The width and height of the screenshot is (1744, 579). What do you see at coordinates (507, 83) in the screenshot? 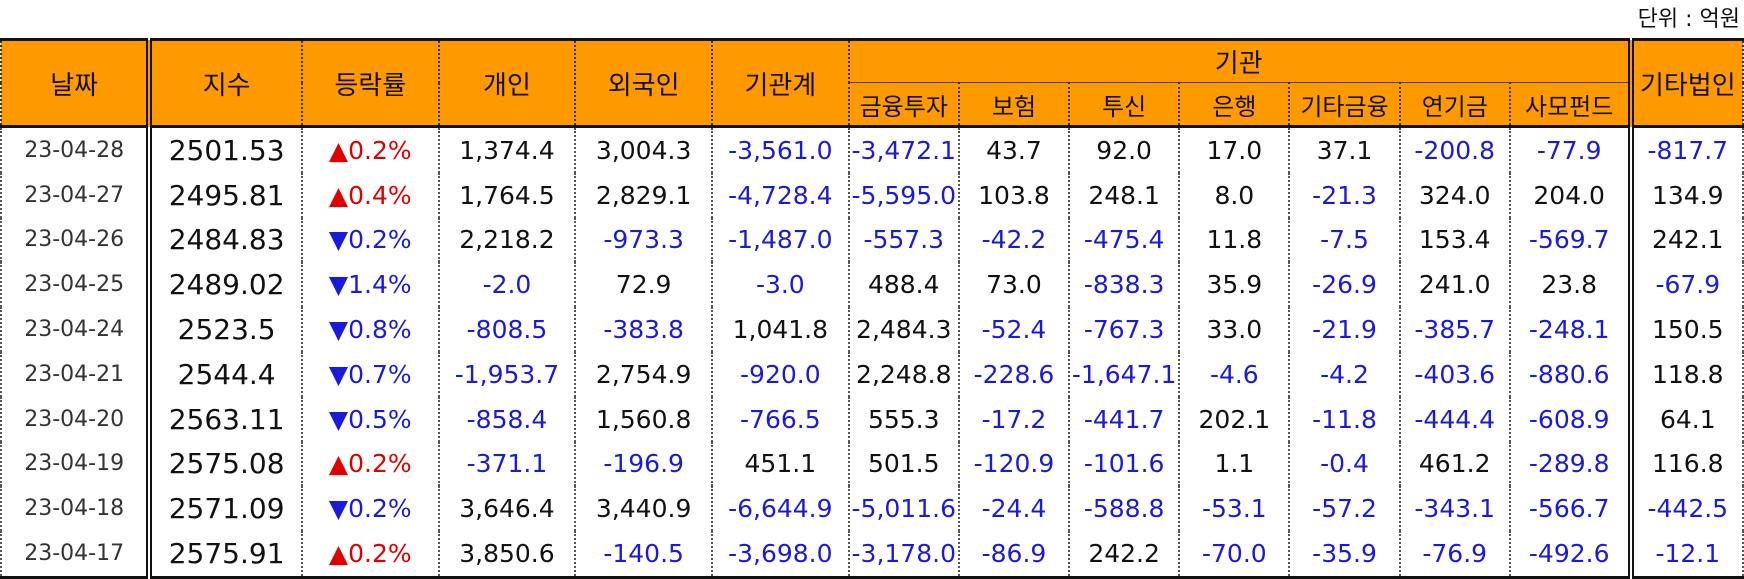
I see `header-individual: 개인` at bounding box center [507, 83].